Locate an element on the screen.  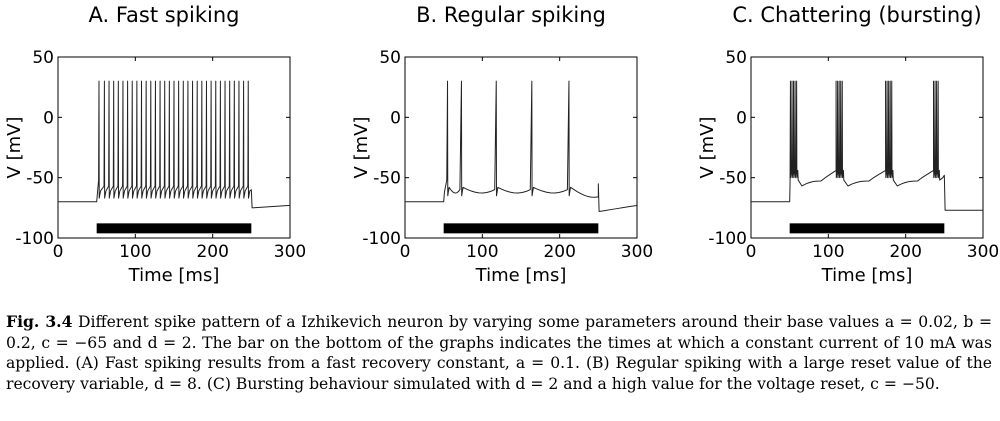
chart-title: C. Chattering (bursting) is located at coordinates (856, 15).